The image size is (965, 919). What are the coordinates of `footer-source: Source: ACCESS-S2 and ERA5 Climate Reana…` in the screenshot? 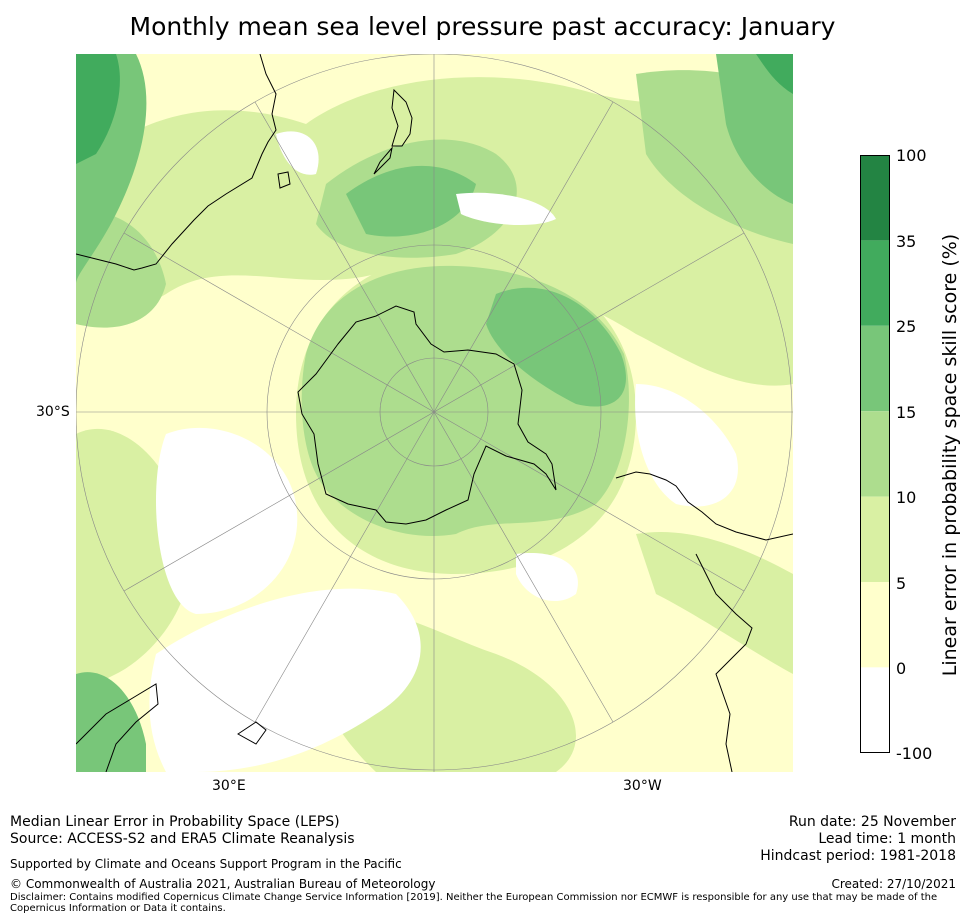 It's located at (182, 839).